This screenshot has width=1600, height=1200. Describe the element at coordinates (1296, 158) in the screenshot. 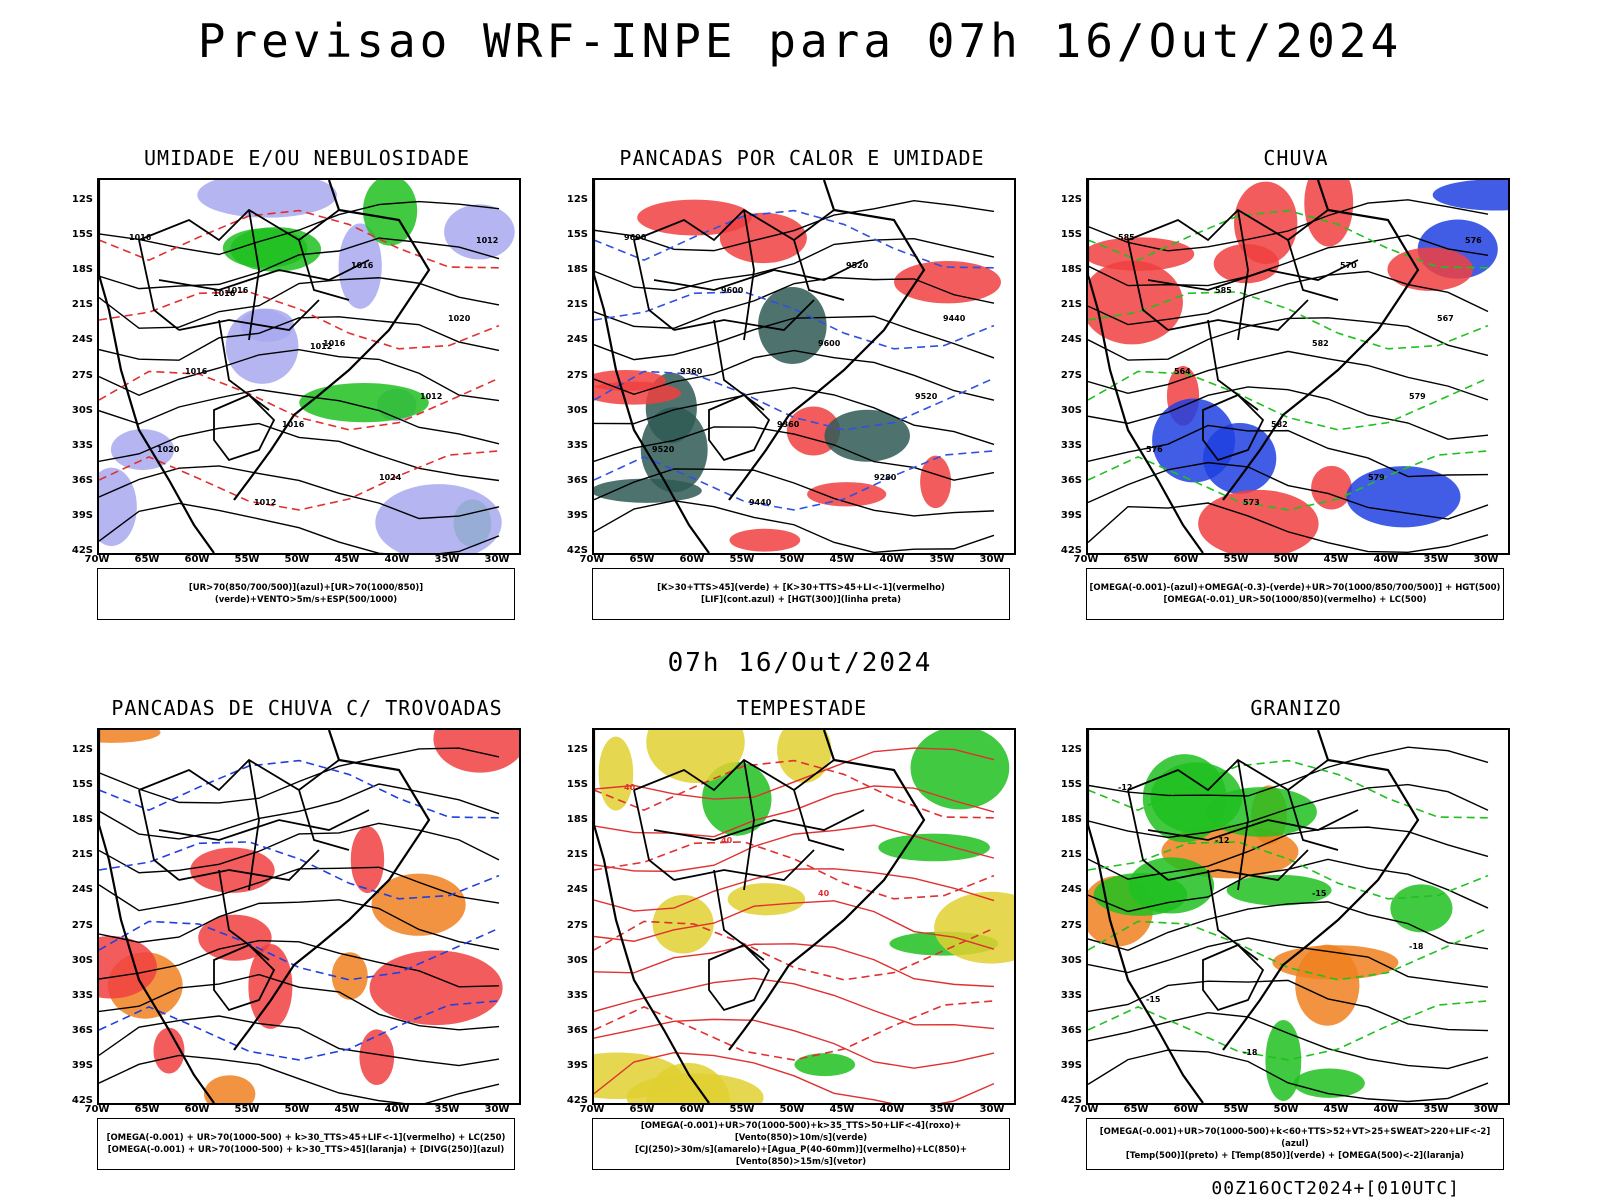

I see `panel-title: CHUVA` at that location.